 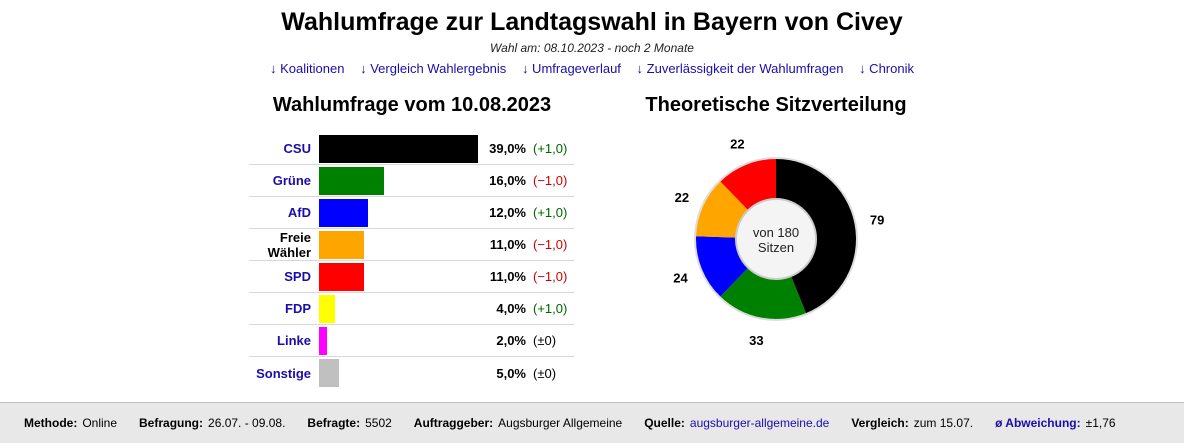 I want to click on election-date-subtitle: Wahl am: 08.10.2023 - noch 2 Monate, so click(x=592, y=48).